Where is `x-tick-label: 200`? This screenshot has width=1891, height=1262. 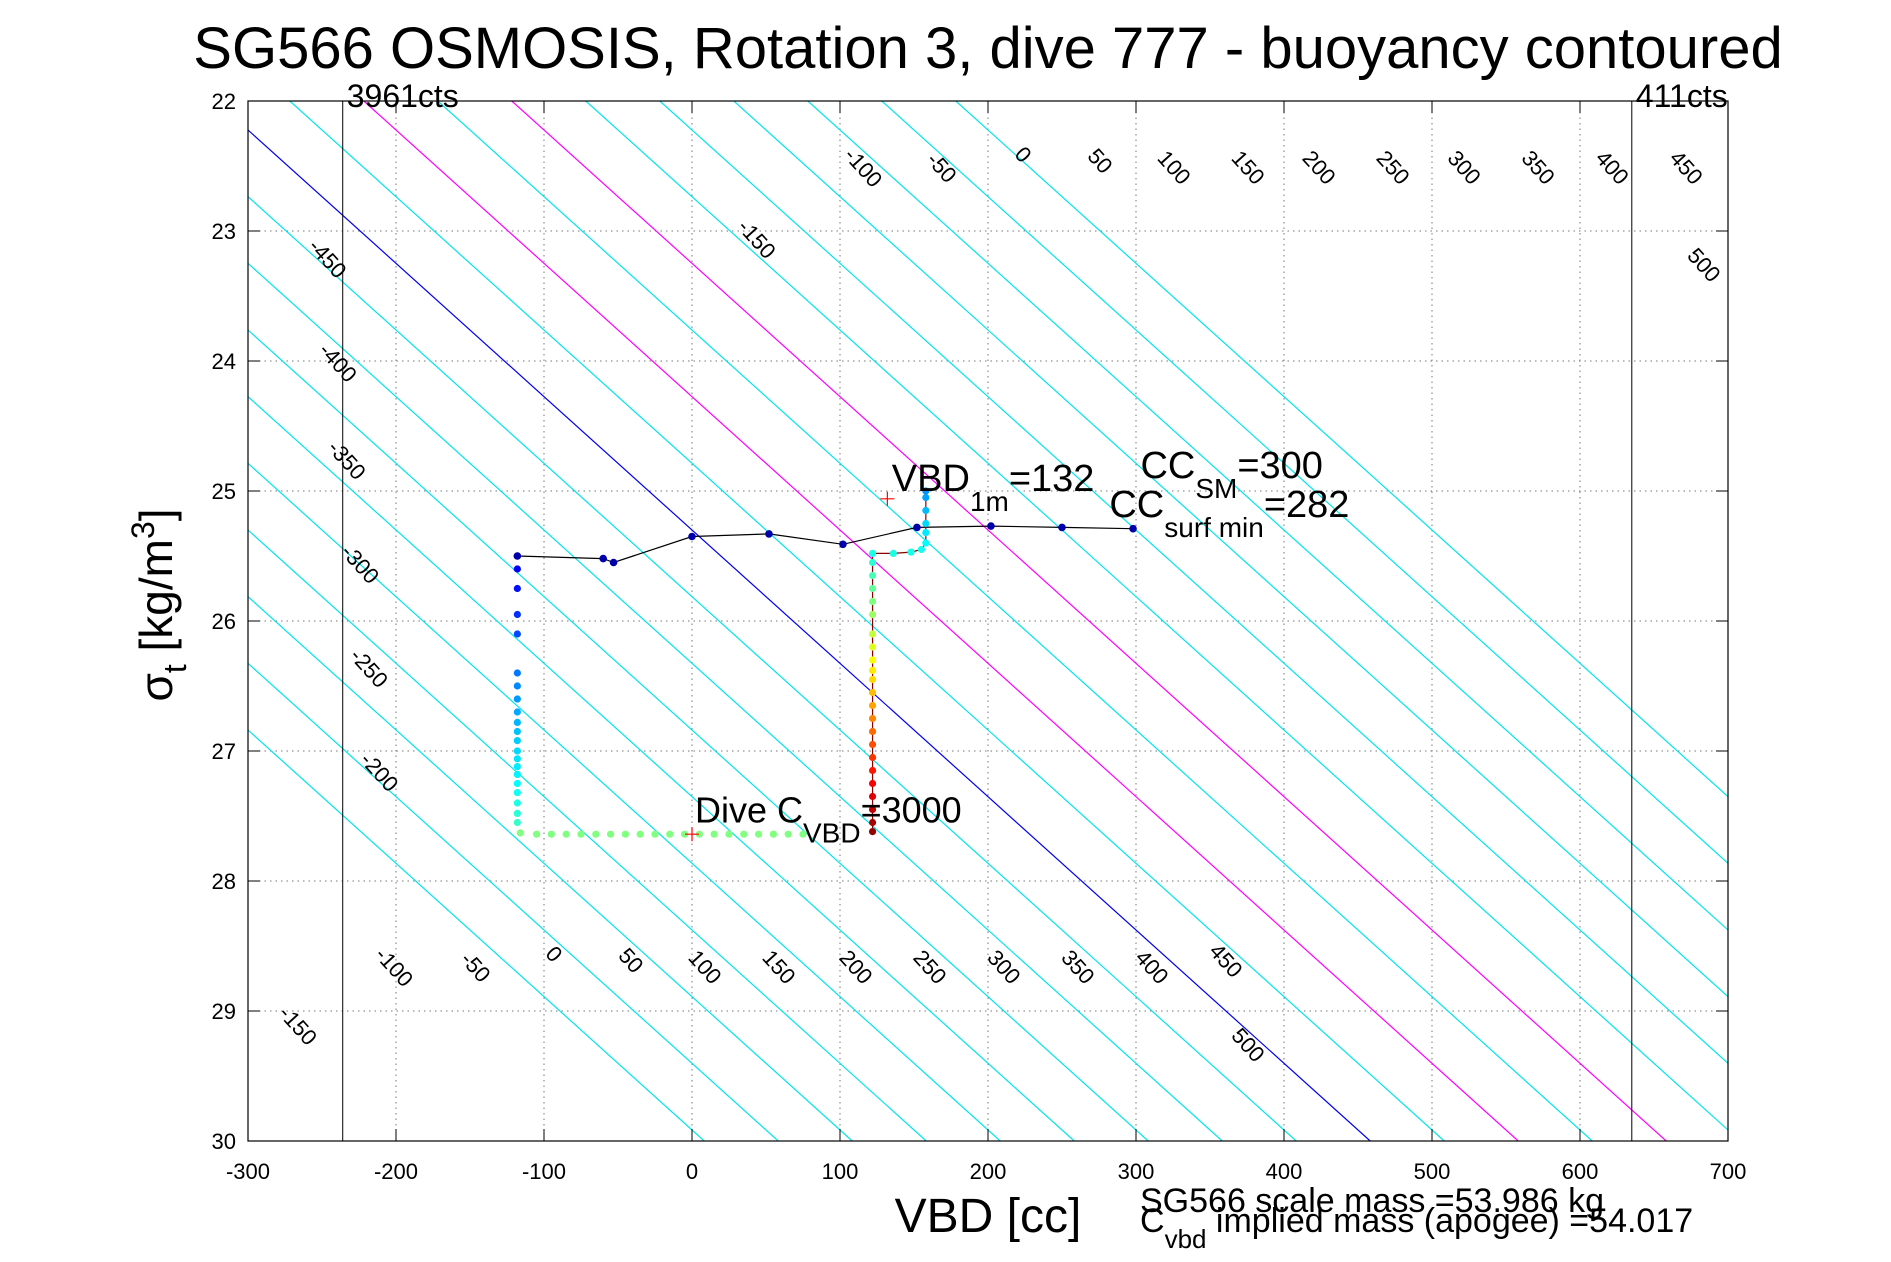 x-tick-label: 200 is located at coordinates (988, 1171).